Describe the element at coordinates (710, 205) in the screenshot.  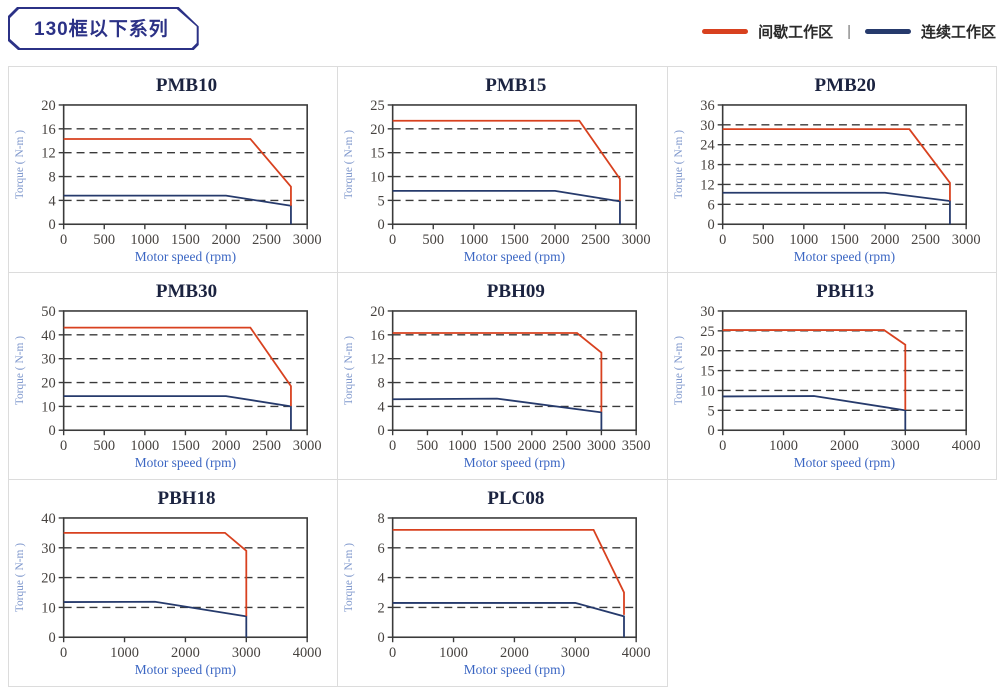
I see `y-tick-label: 6` at that location.